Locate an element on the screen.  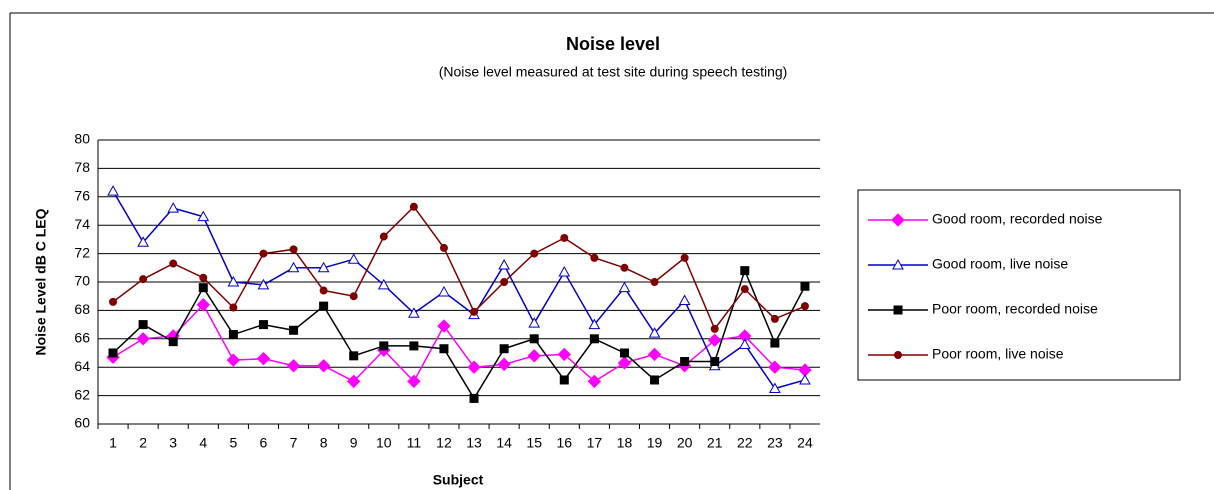
x-tick-label: 2 is located at coordinates (143, 443).